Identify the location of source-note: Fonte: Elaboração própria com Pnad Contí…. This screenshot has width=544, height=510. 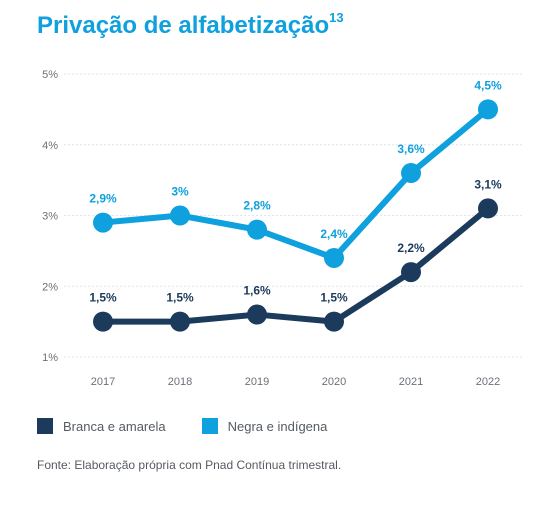
(189, 465).